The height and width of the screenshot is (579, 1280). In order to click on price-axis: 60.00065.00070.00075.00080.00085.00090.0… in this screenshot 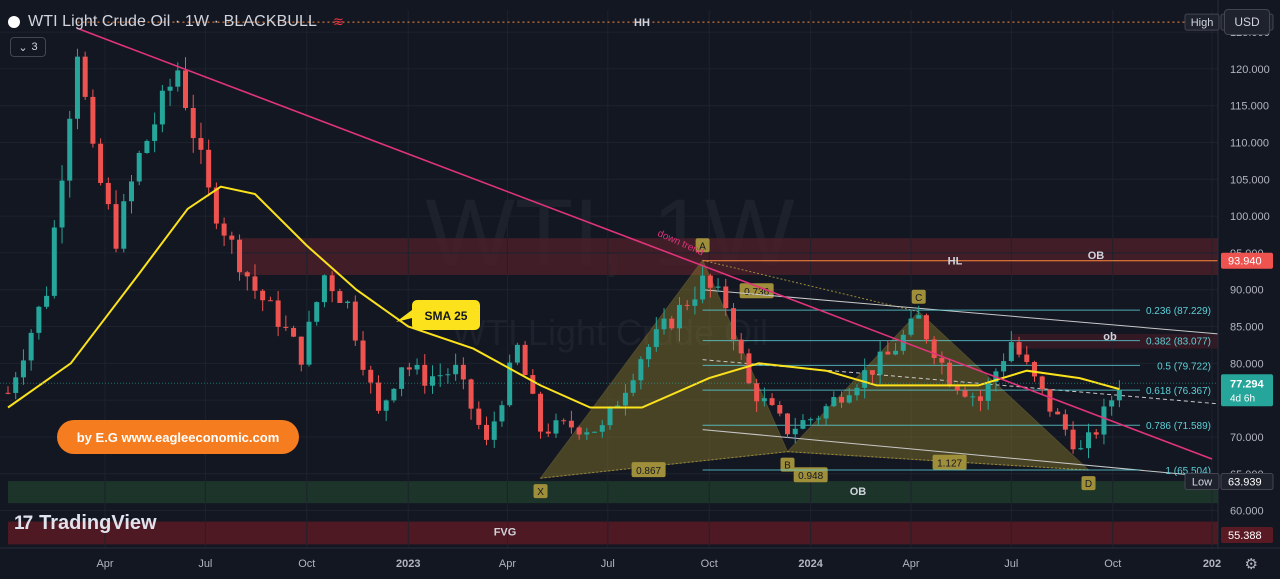, I will do `click(1248, 274)`.